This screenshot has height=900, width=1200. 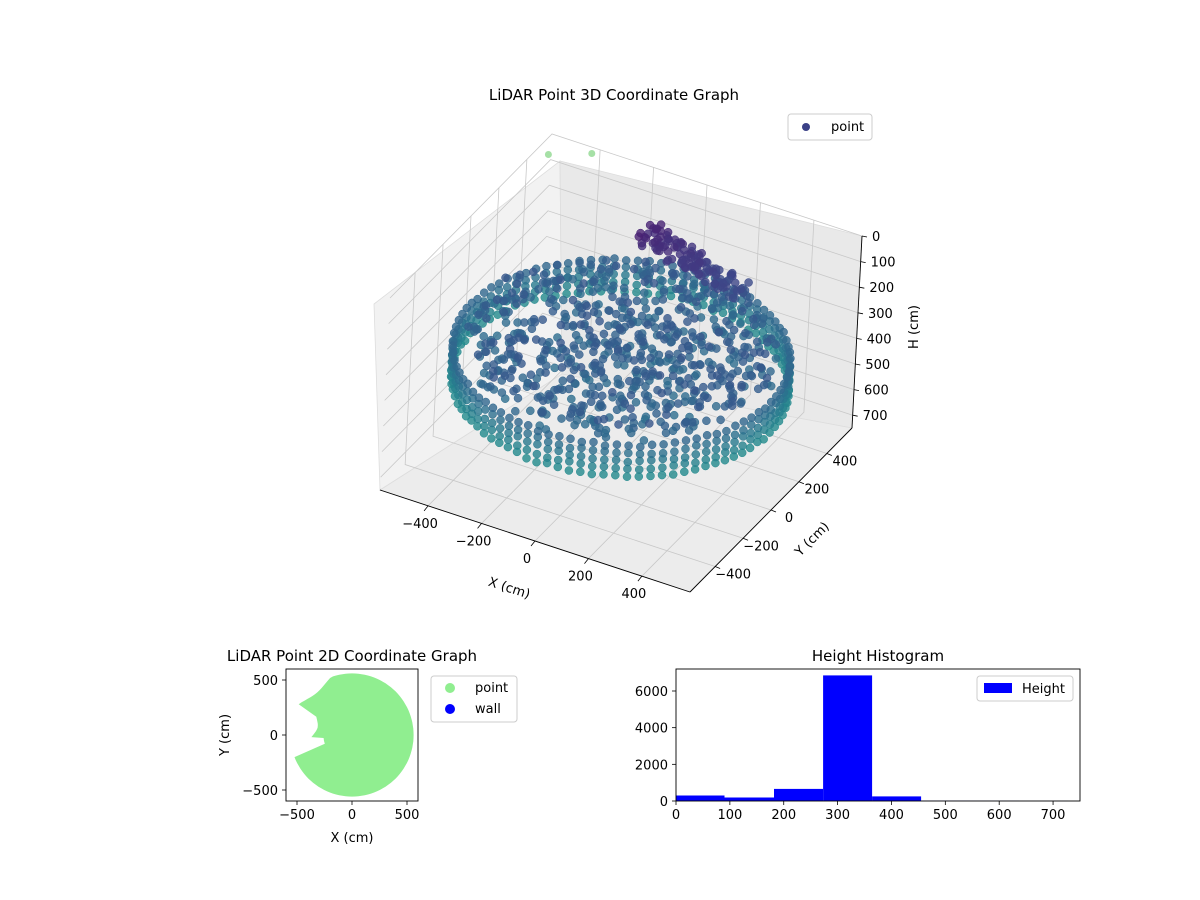 I want to click on x-tick-label-hist: 700, so click(x=1053, y=815).